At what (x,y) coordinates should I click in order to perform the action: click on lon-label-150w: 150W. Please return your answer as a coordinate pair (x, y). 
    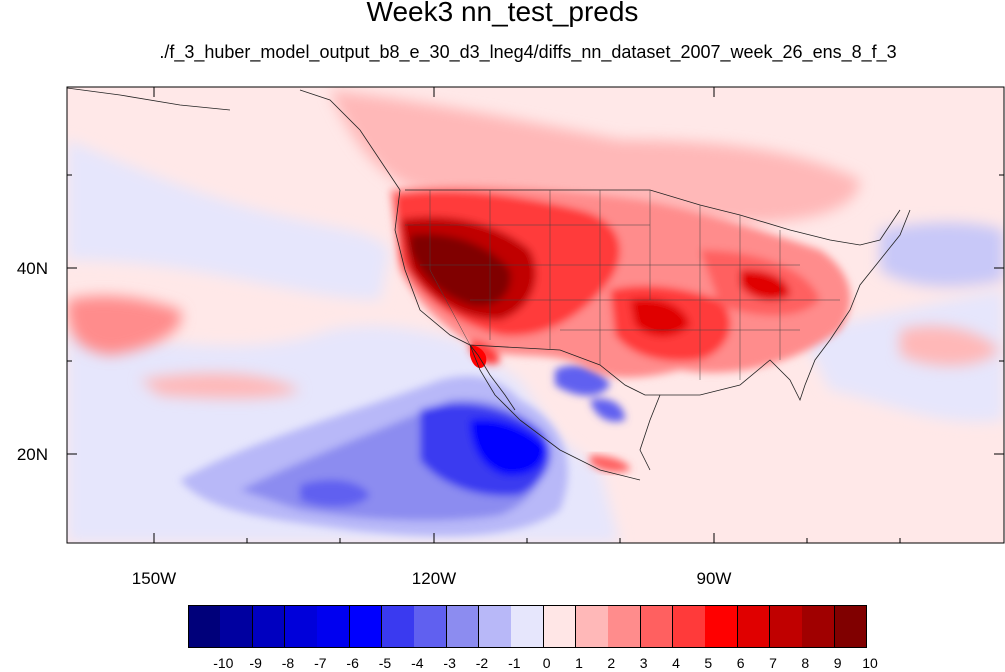
    Looking at the image, I should click on (154, 578).